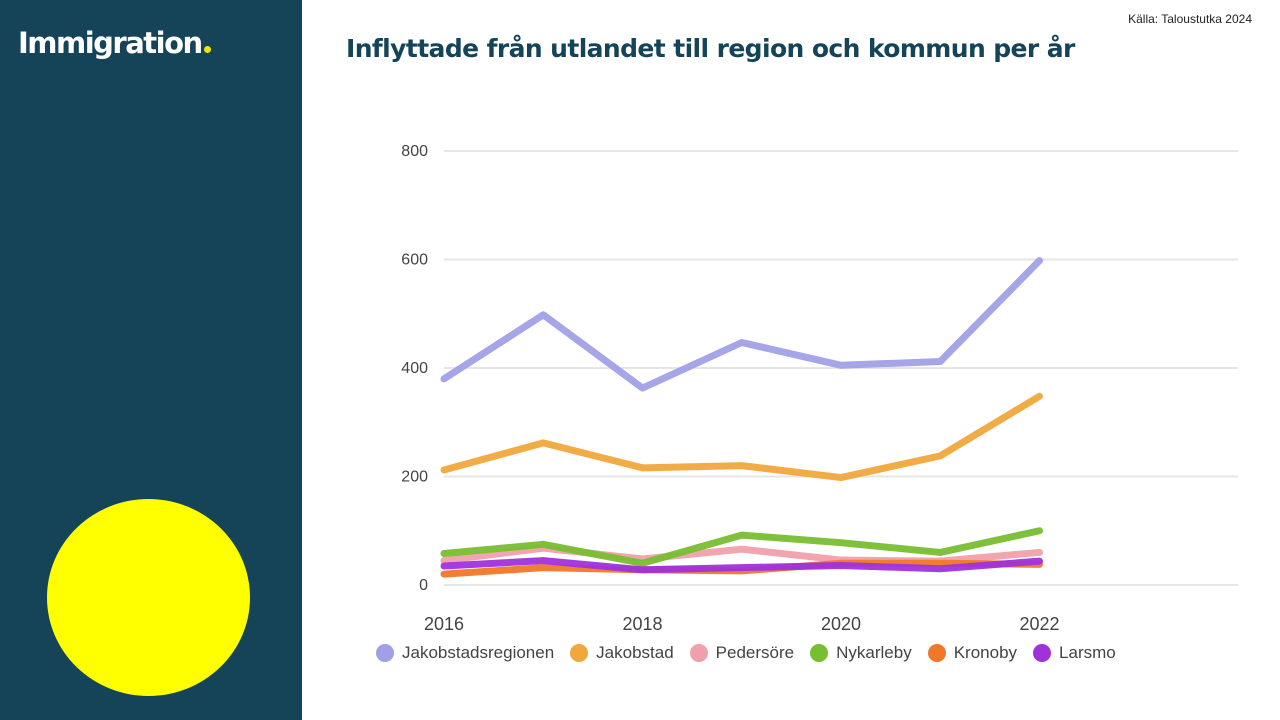 This screenshot has height=720, width=1280. What do you see at coordinates (1087, 652) in the screenshot?
I see `legend-label: Larsmo` at bounding box center [1087, 652].